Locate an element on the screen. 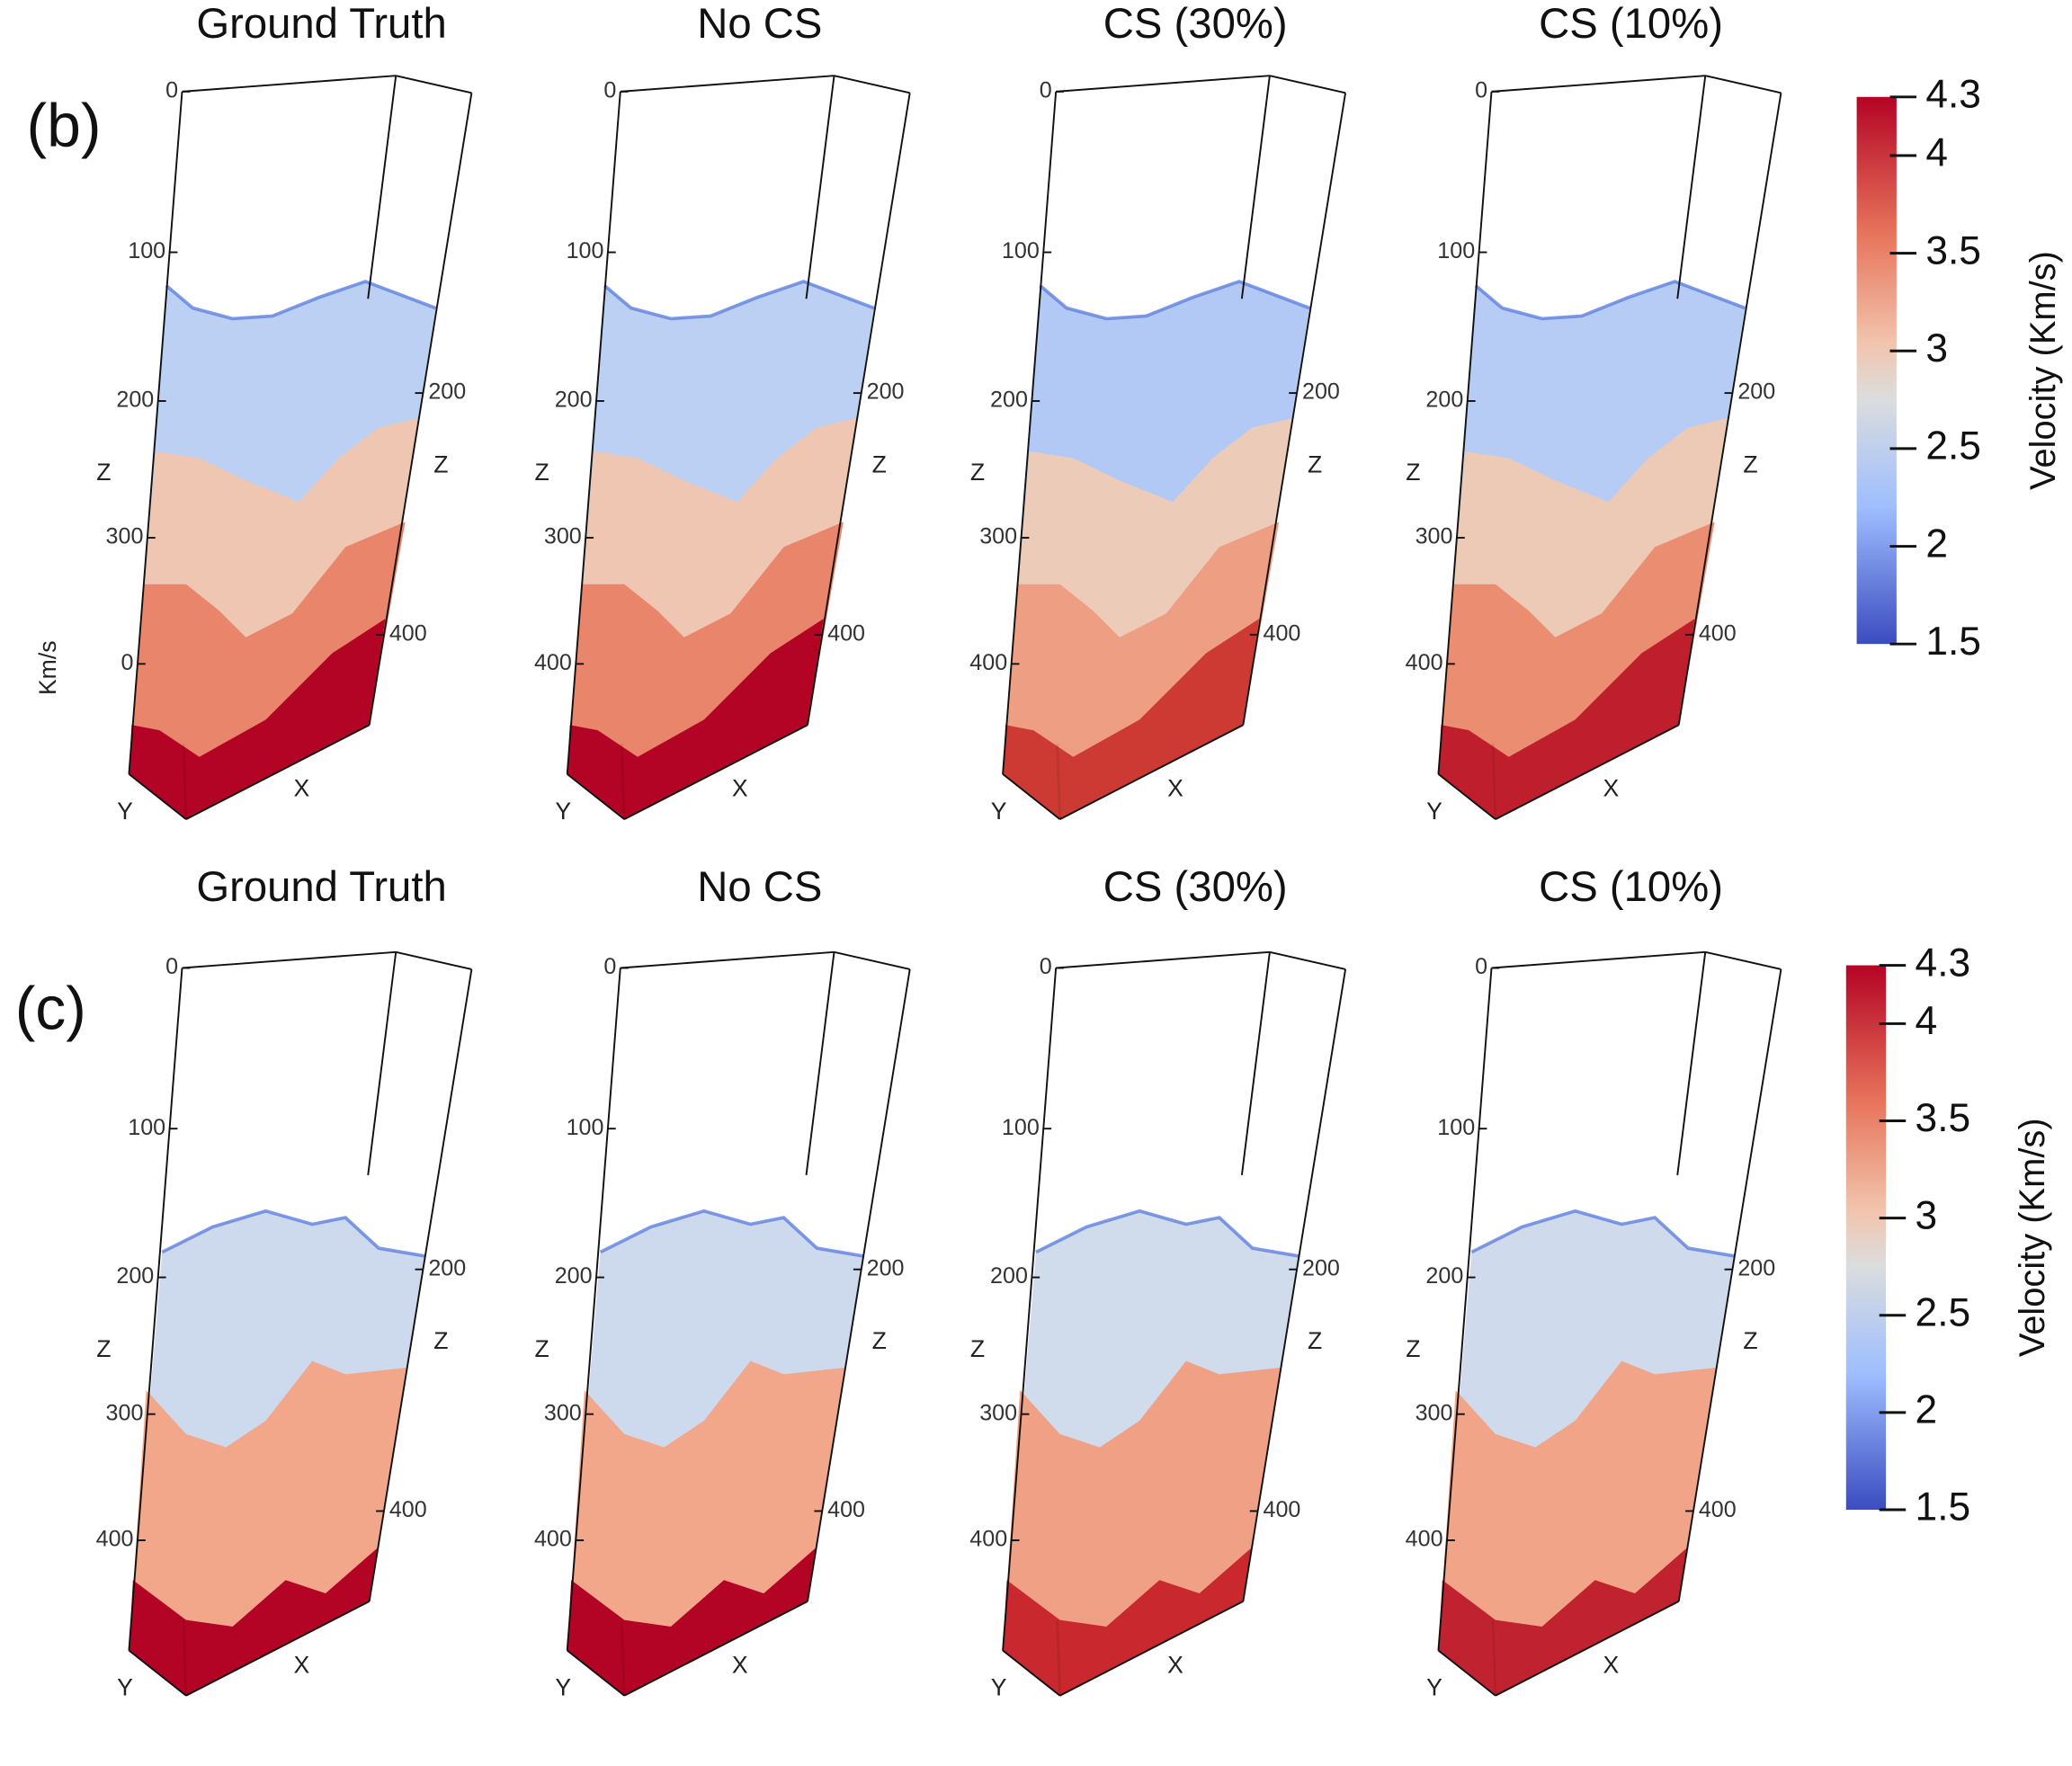 The height and width of the screenshot is (1766, 2072). colorbar-tick-label: 4.3 is located at coordinates (1944, 963).